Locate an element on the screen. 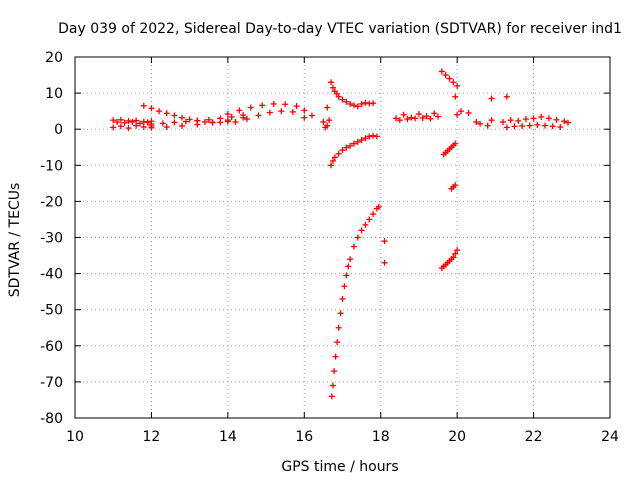  x-tick-label: 14 is located at coordinates (228, 437).